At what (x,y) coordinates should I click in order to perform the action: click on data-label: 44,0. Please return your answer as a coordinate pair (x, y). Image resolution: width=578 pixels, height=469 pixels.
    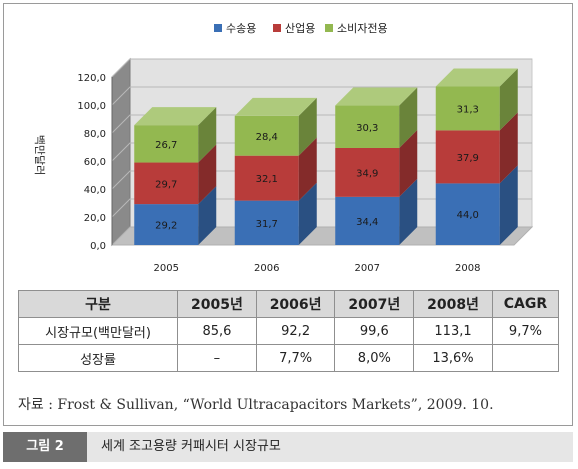
    Looking at the image, I should click on (468, 215).